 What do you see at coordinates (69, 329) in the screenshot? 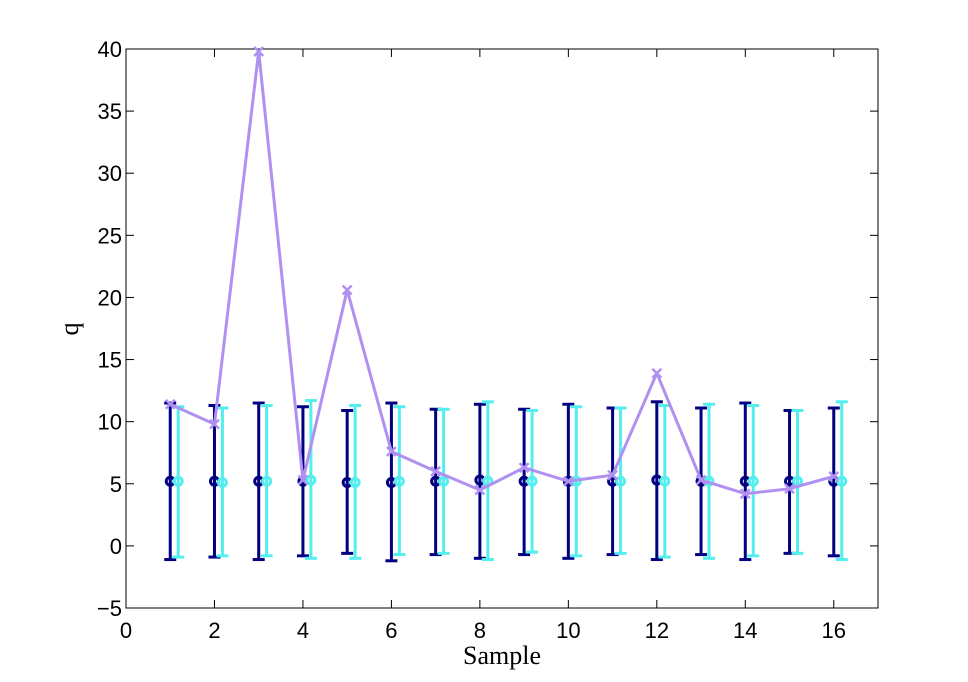
I see `y-axis-label: q` at bounding box center [69, 329].